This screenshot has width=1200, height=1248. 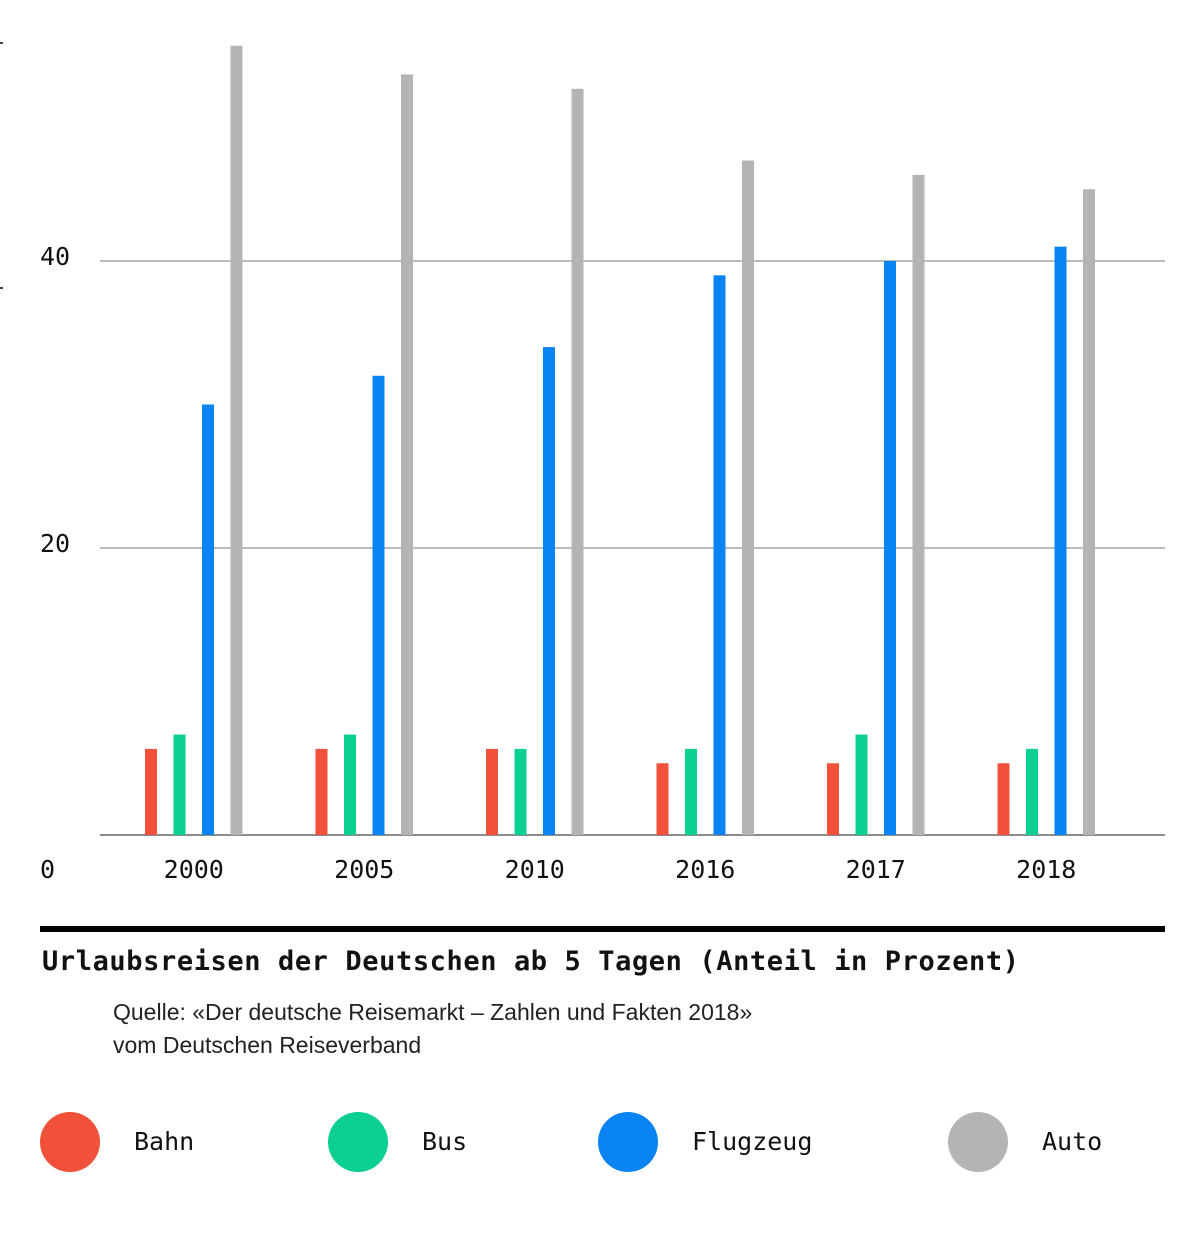 What do you see at coordinates (55, 543) in the screenshot?
I see `y-tick-label: 20` at bounding box center [55, 543].